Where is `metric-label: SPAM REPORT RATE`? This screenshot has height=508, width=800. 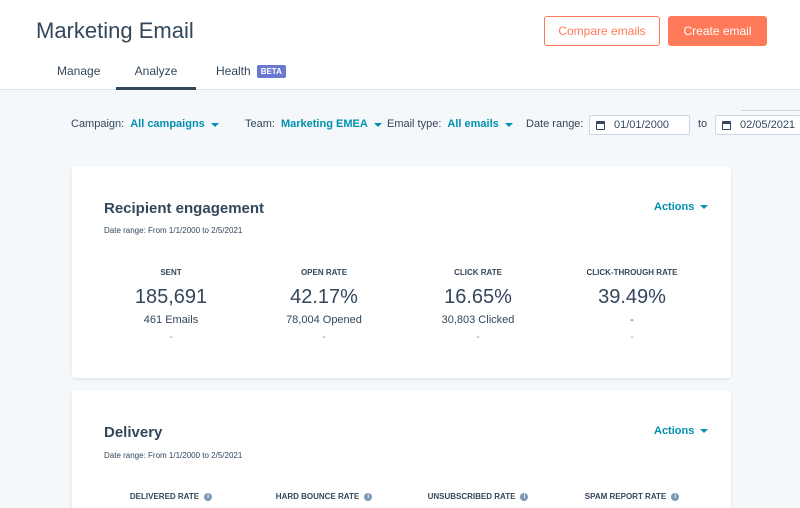 metric-label: SPAM REPORT RATE is located at coordinates (625, 496).